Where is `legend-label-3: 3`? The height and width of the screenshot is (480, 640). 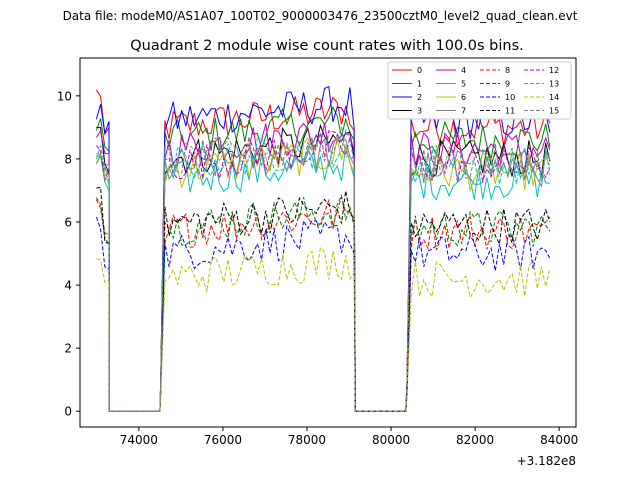 legend-label-3: 3 is located at coordinates (419, 111).